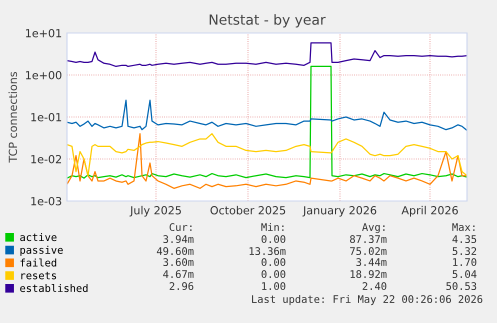  I want to click on text: 75.02m, so click(368, 251).